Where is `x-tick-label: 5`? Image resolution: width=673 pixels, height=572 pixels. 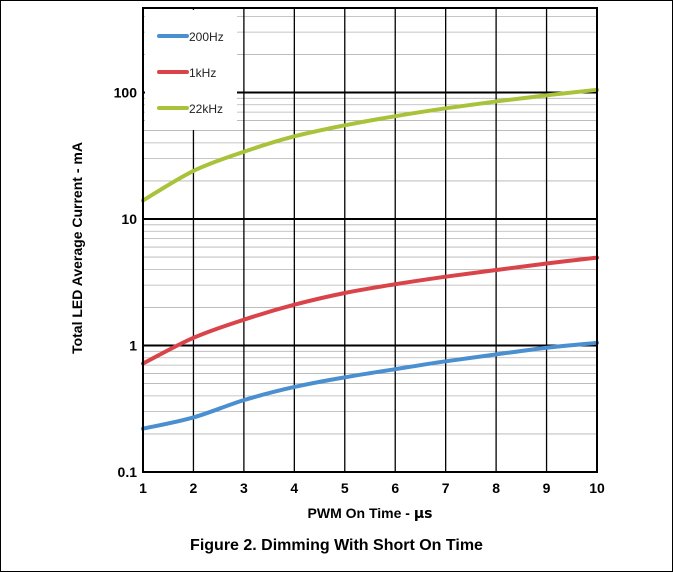
x-tick-label: 5 is located at coordinates (345, 488).